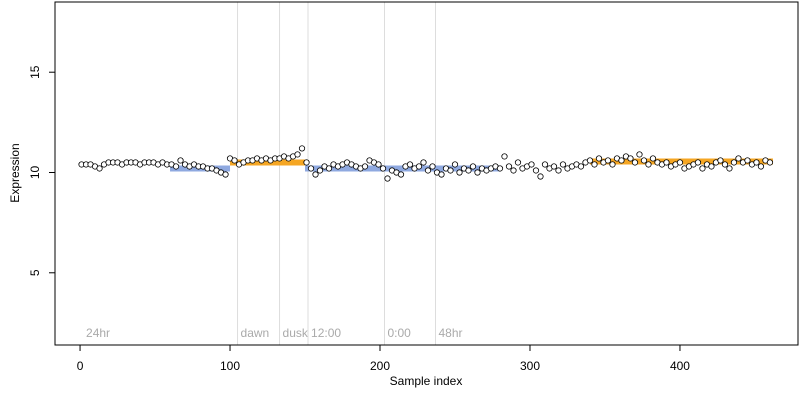 Image resolution: width=800 pixels, height=400 pixels. Describe the element at coordinates (98, 333) in the screenshot. I see `annotation-label: 24hr` at that location.